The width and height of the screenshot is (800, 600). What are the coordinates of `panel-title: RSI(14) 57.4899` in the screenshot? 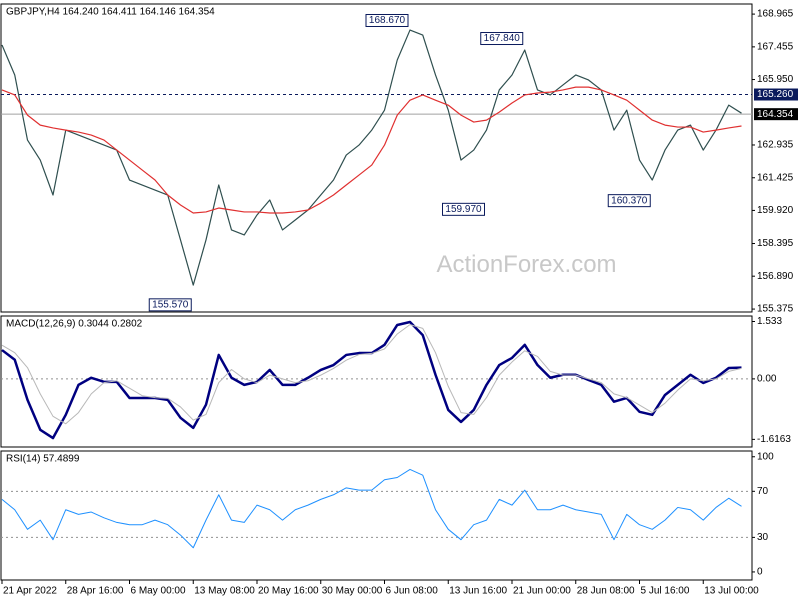 It's located at (43, 459).